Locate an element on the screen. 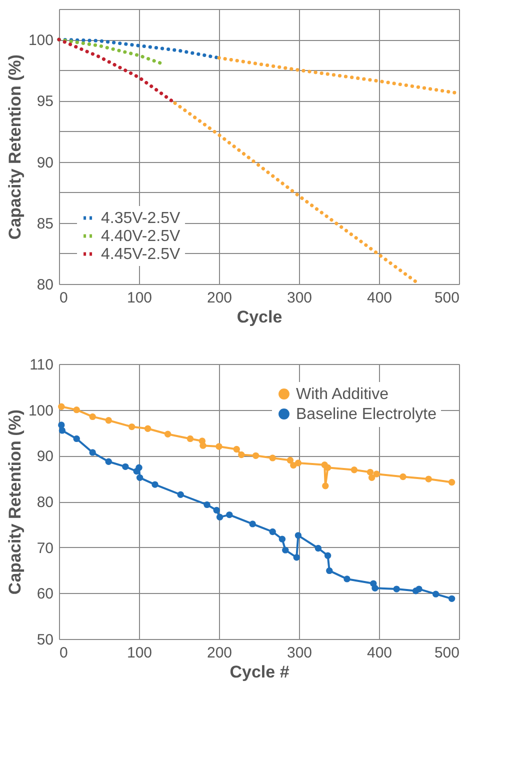 This screenshot has height=776, width=525. y-tick-label: 95 is located at coordinates (45, 101).